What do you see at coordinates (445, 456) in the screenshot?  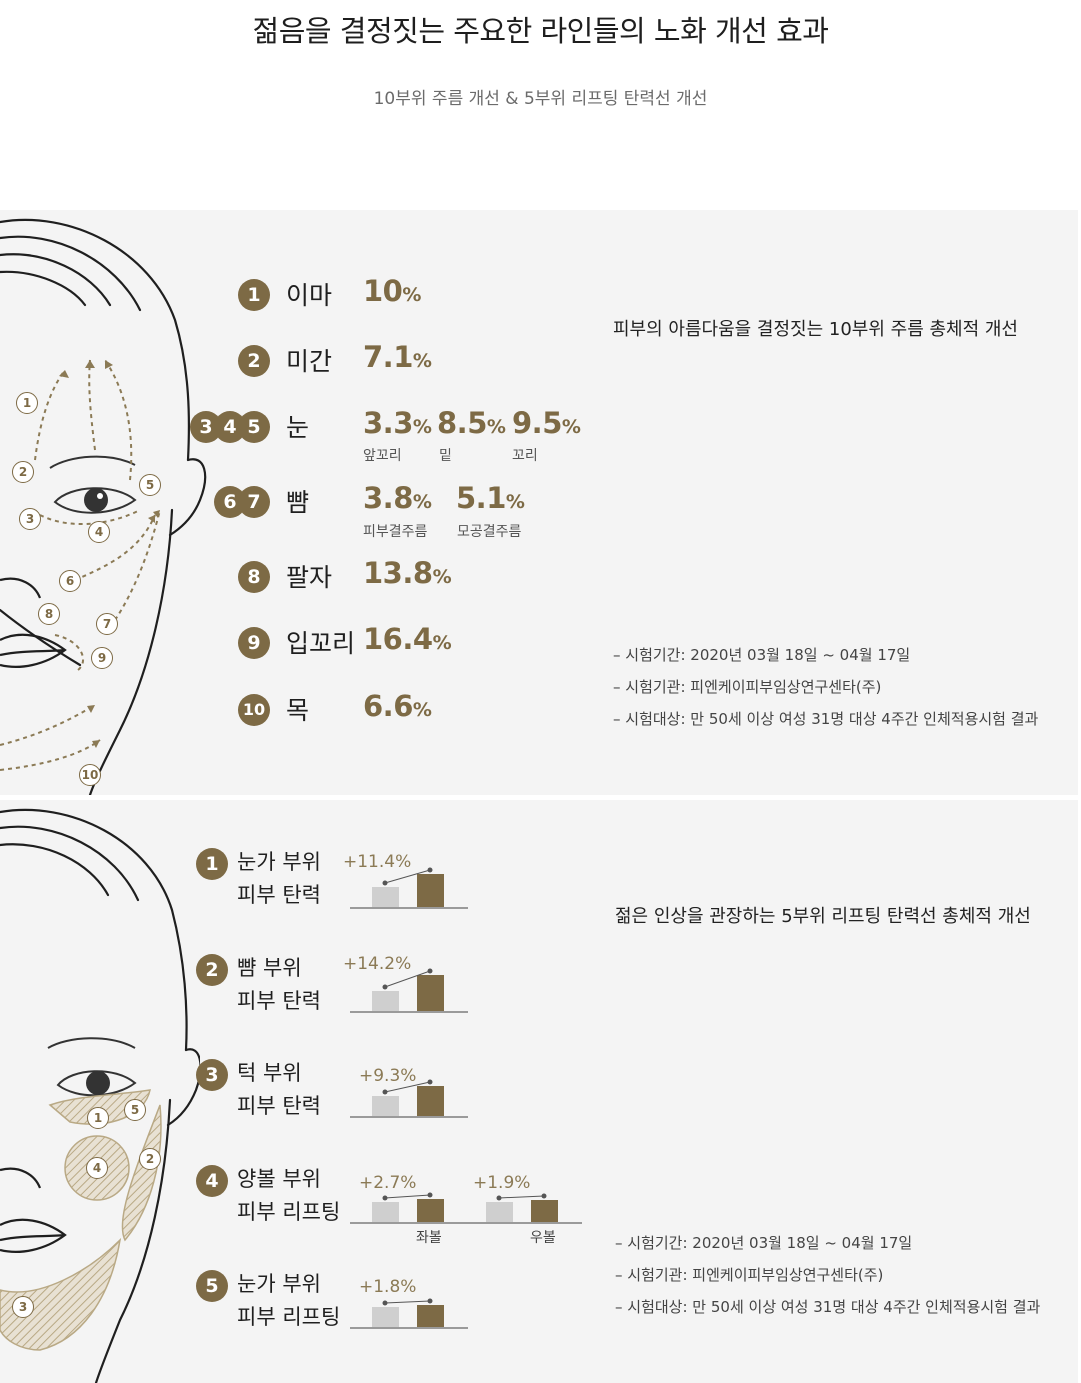 I see `value-caption: 밑` at bounding box center [445, 456].